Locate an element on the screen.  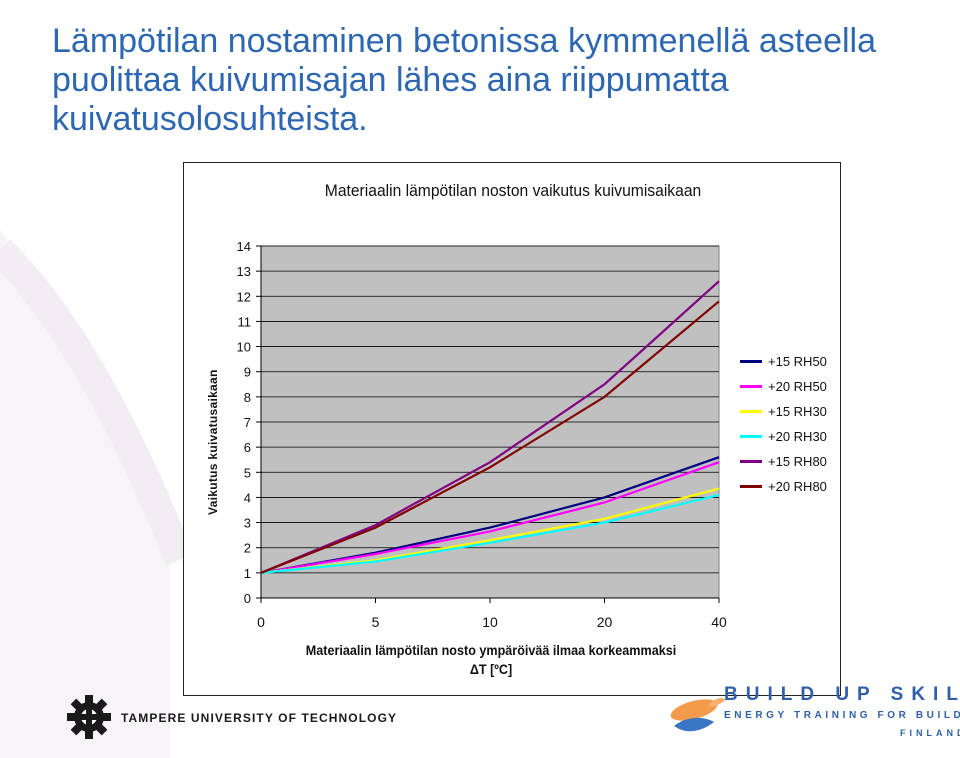
y-tick-label: 6 is located at coordinates (247, 447).